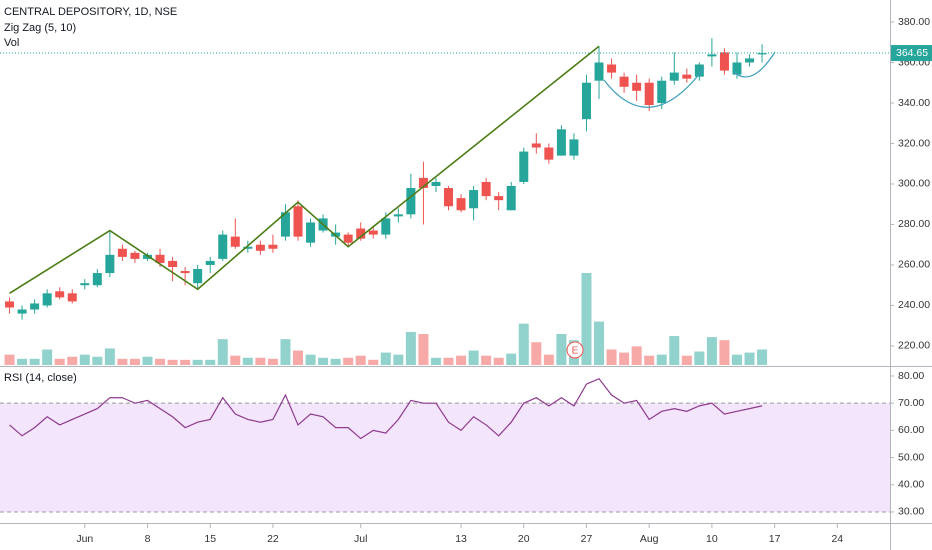 This screenshot has width=932, height=550. Describe the element at coordinates (914, 346) in the screenshot. I see `y-tick-label: 220.00` at that location.